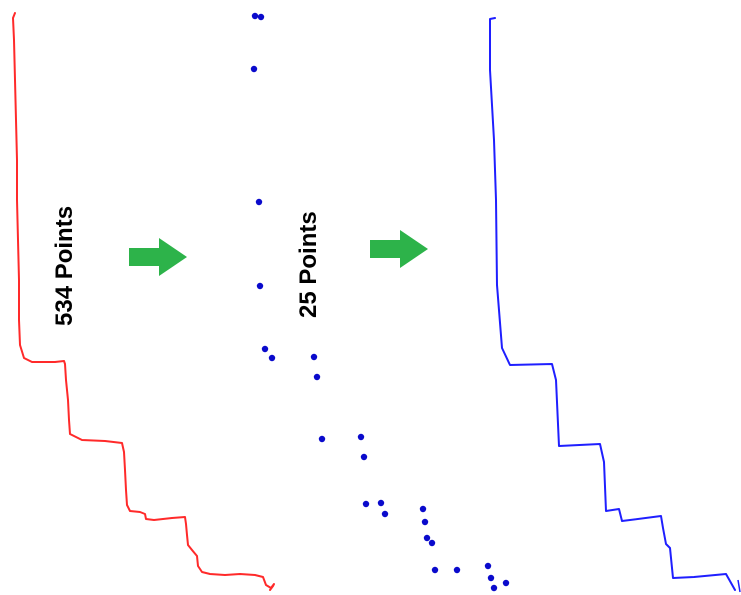  Describe the element at coordinates (739, 586) in the screenshot. I see `path-end-tick` at that location.